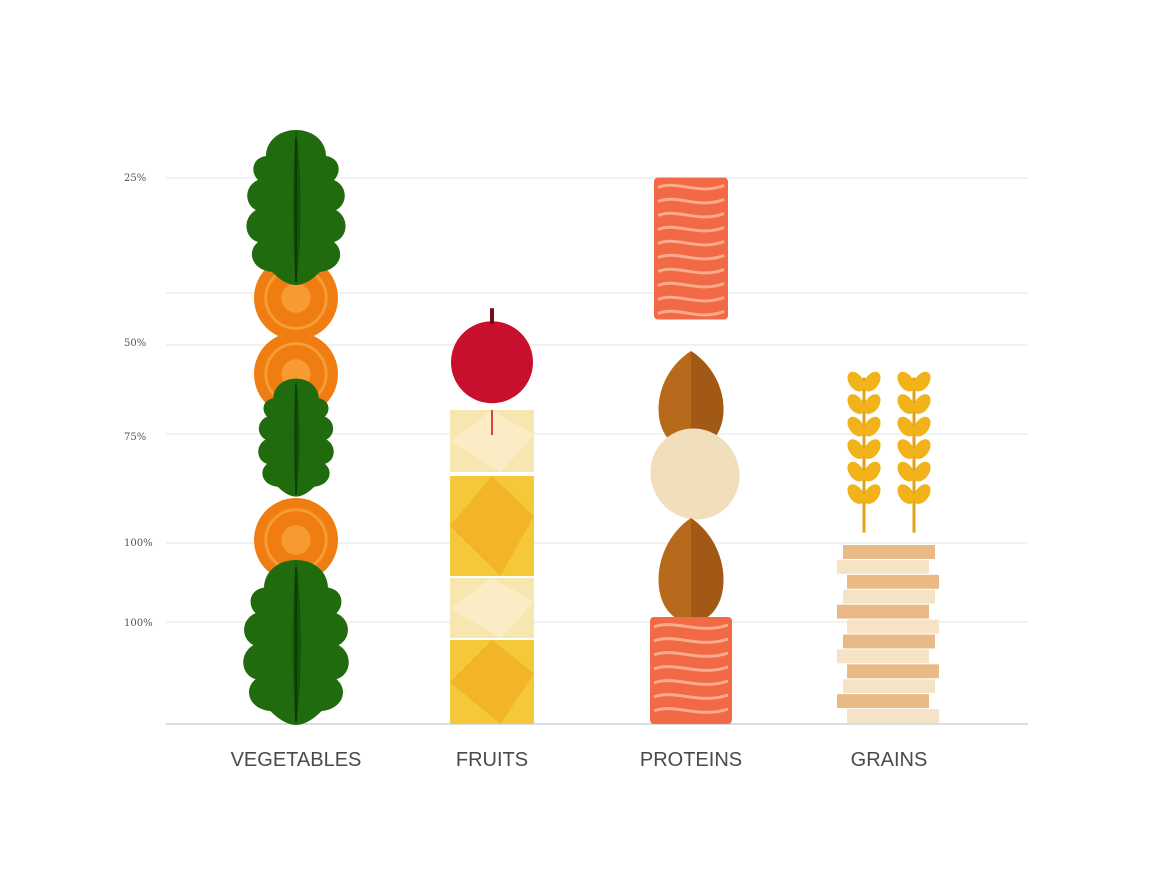 The height and width of the screenshot is (880, 1168). Describe the element at coordinates (695, 474) in the screenshot. I see `nut-light-icon` at that location.